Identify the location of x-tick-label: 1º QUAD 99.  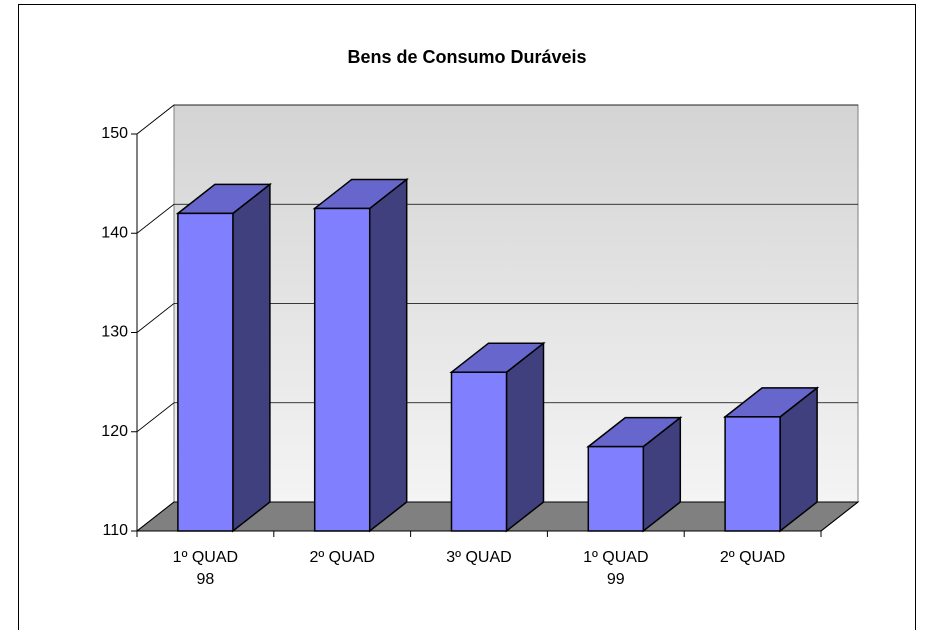
(616, 568).